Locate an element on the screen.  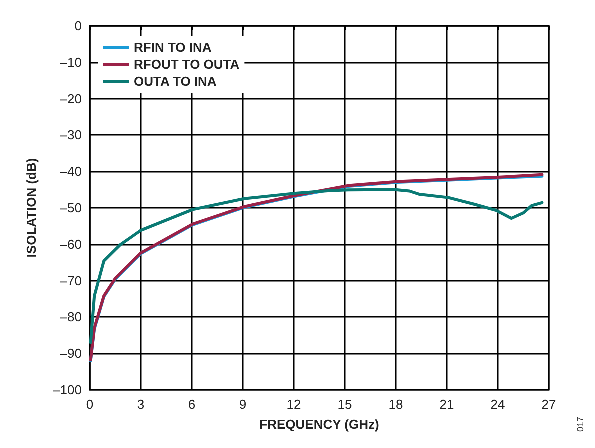
x-tick-label: 6 is located at coordinates (192, 404).